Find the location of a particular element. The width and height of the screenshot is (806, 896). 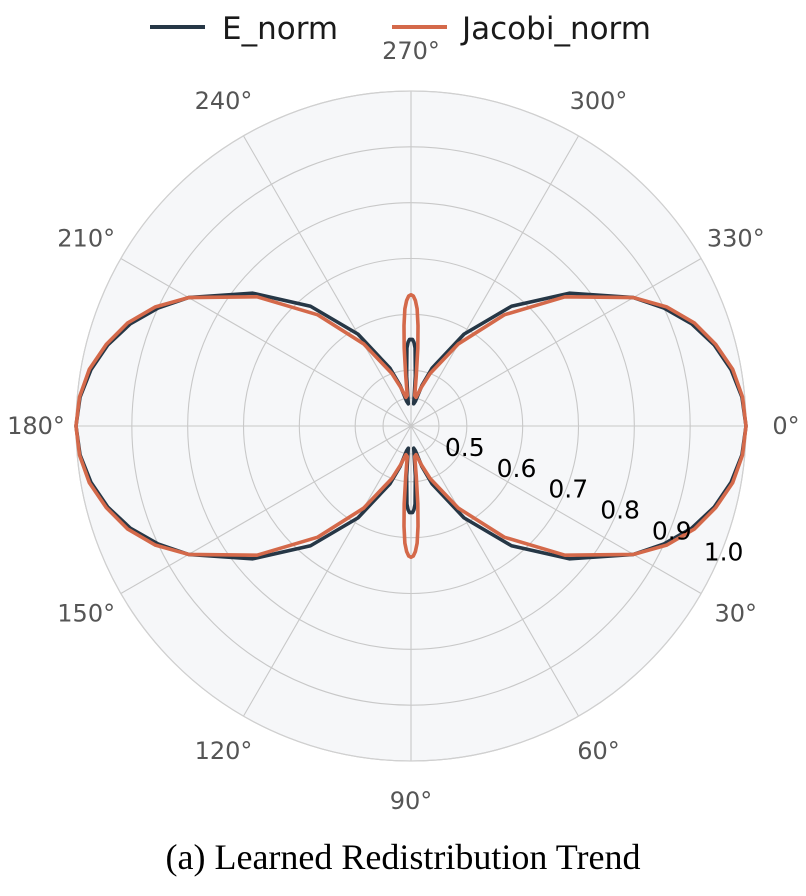

legend-label-e-norm: E_norm is located at coordinates (280, 29).